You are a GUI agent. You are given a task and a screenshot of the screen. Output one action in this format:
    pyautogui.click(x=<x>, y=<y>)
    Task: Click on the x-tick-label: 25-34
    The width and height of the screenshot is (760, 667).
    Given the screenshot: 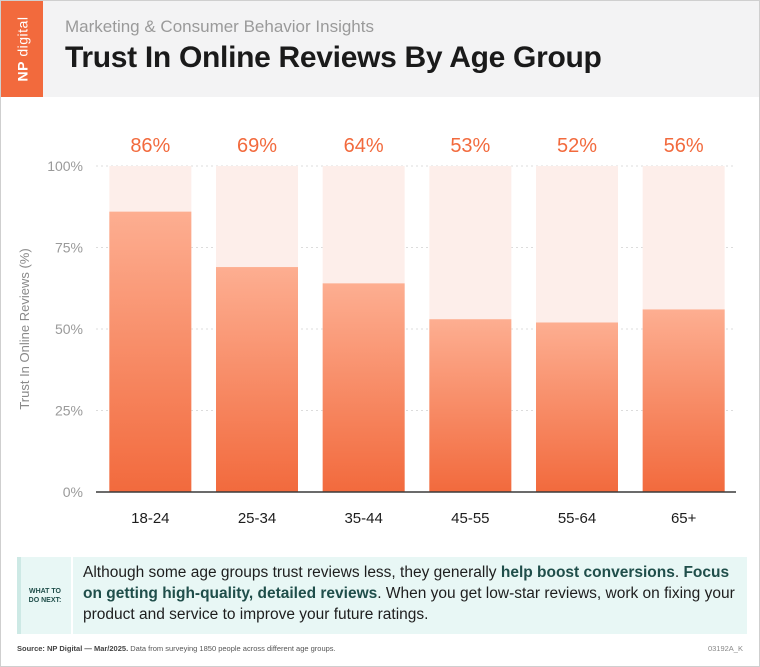 What is the action you would take?
    pyautogui.click(x=257, y=518)
    